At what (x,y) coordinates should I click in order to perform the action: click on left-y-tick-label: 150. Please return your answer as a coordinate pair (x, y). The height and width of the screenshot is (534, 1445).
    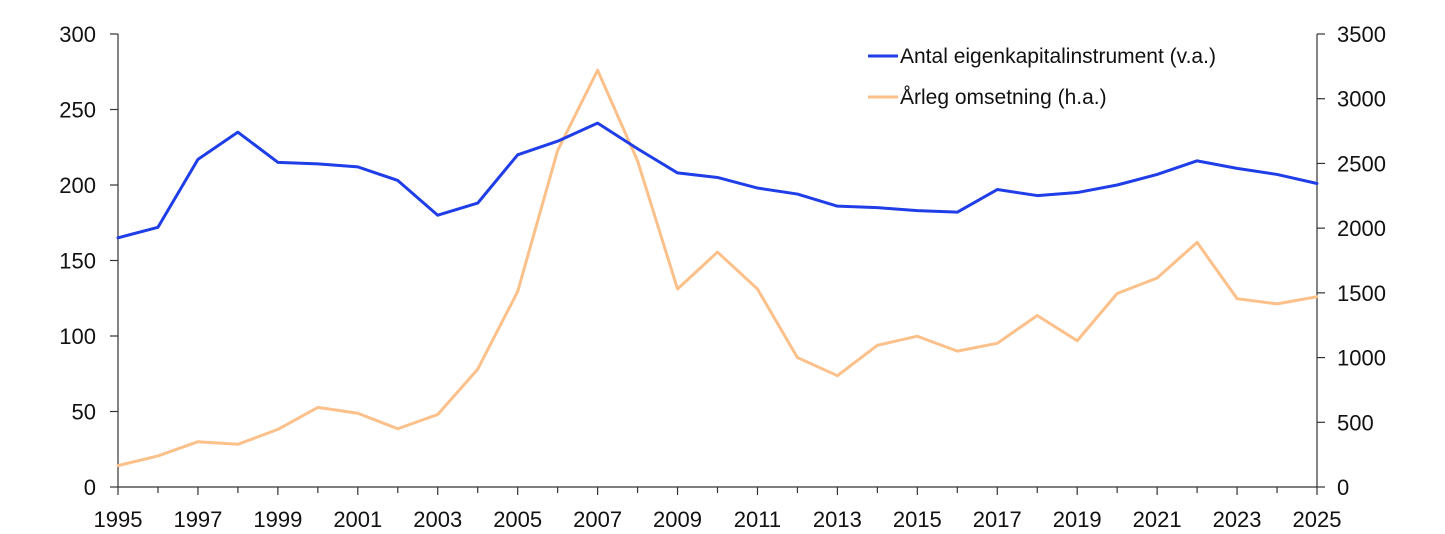
    Looking at the image, I should click on (77, 261).